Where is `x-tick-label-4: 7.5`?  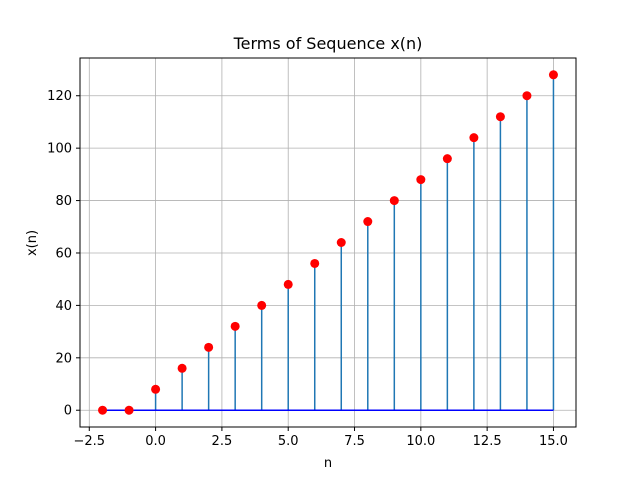
x-tick-label-4: 7.5 is located at coordinates (354, 441).